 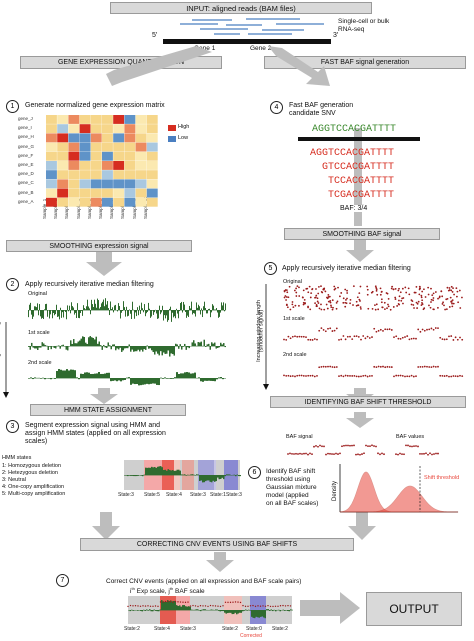 What do you see at coordinates (34, 494) in the screenshot?
I see `hmm-state-item: 5: Multi-copy amplification` at bounding box center [34, 494].